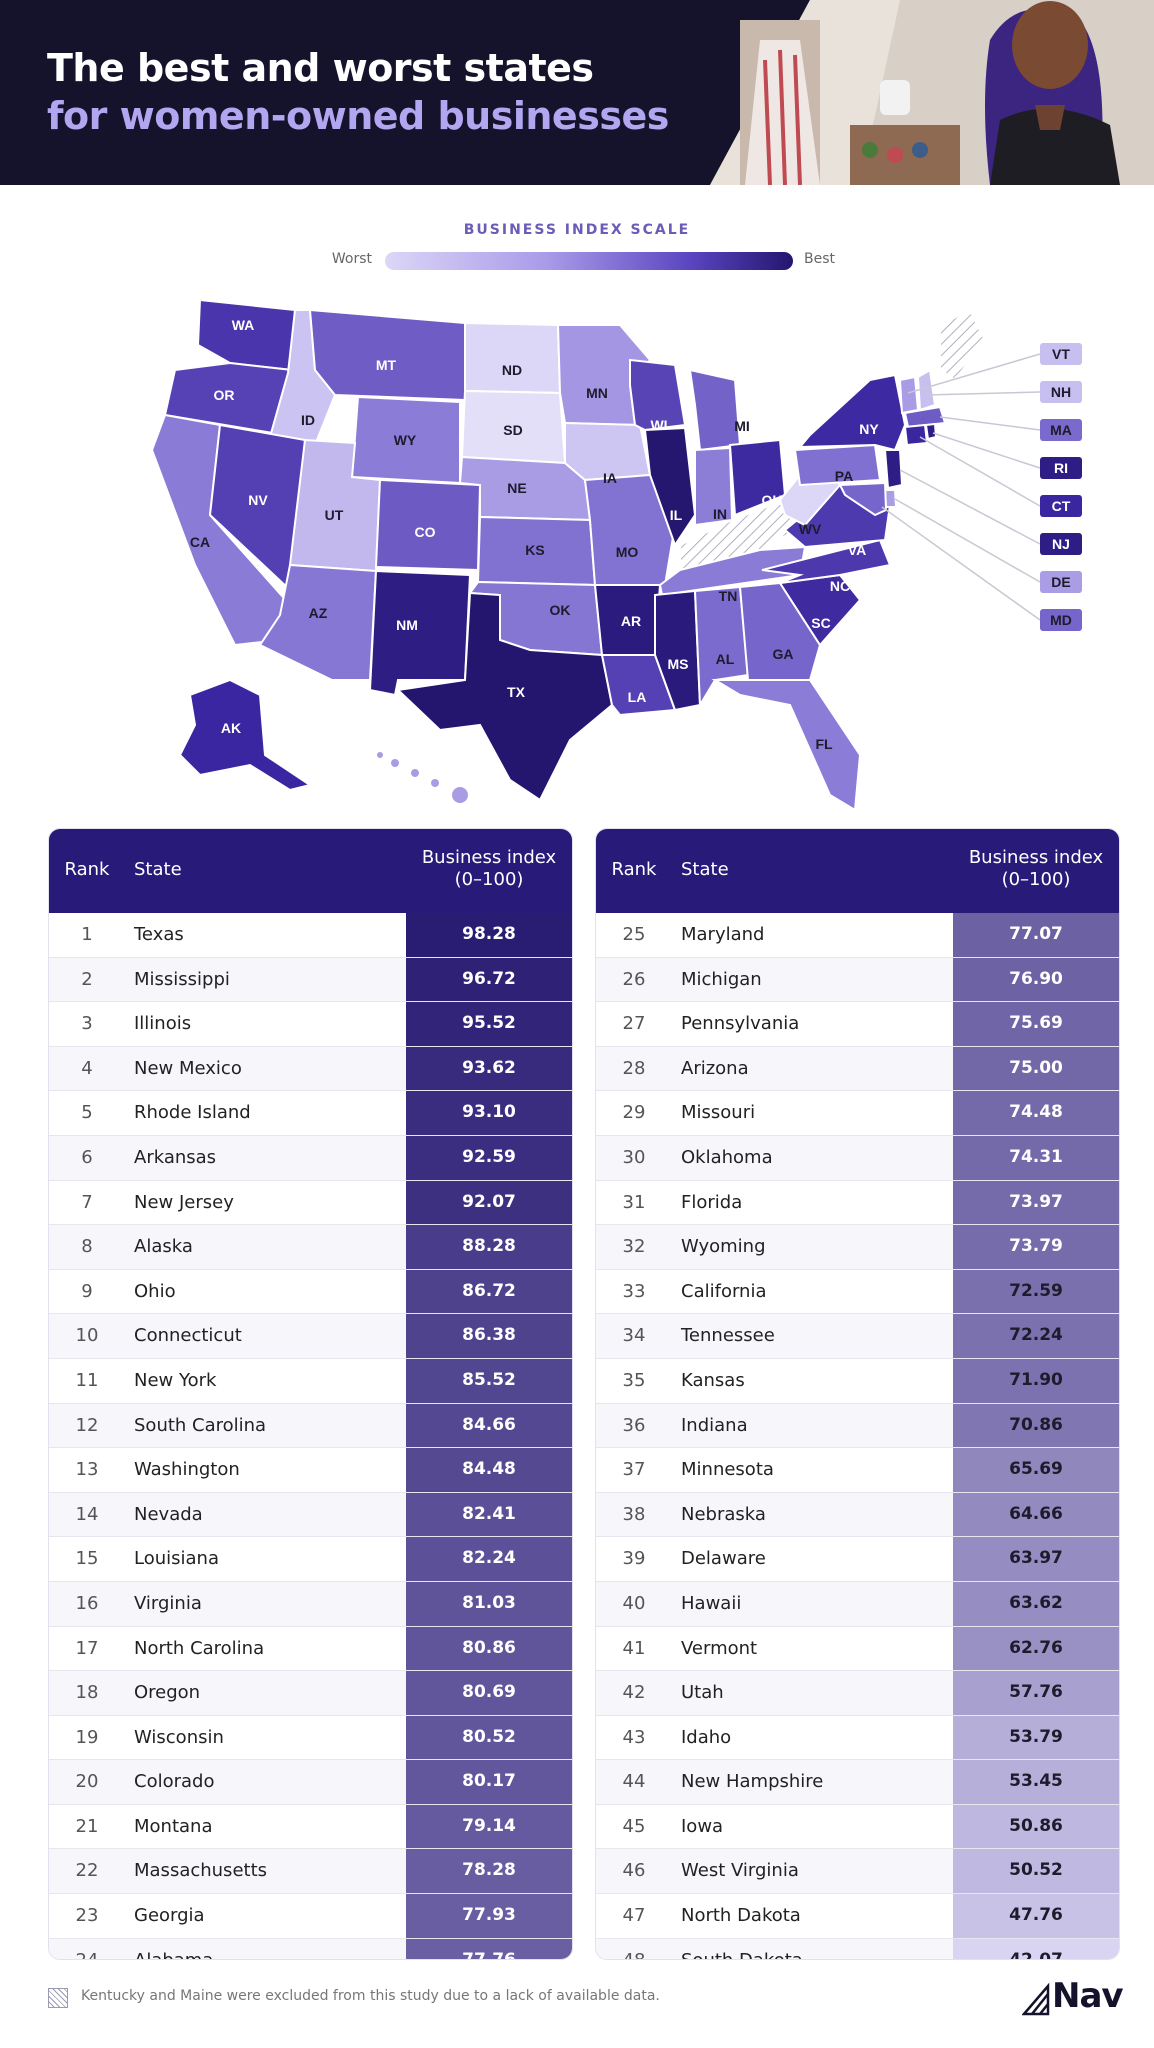  What do you see at coordinates (310, 1515) in the screenshot?
I see `table-row: 14 Nevada 82.41` at bounding box center [310, 1515].